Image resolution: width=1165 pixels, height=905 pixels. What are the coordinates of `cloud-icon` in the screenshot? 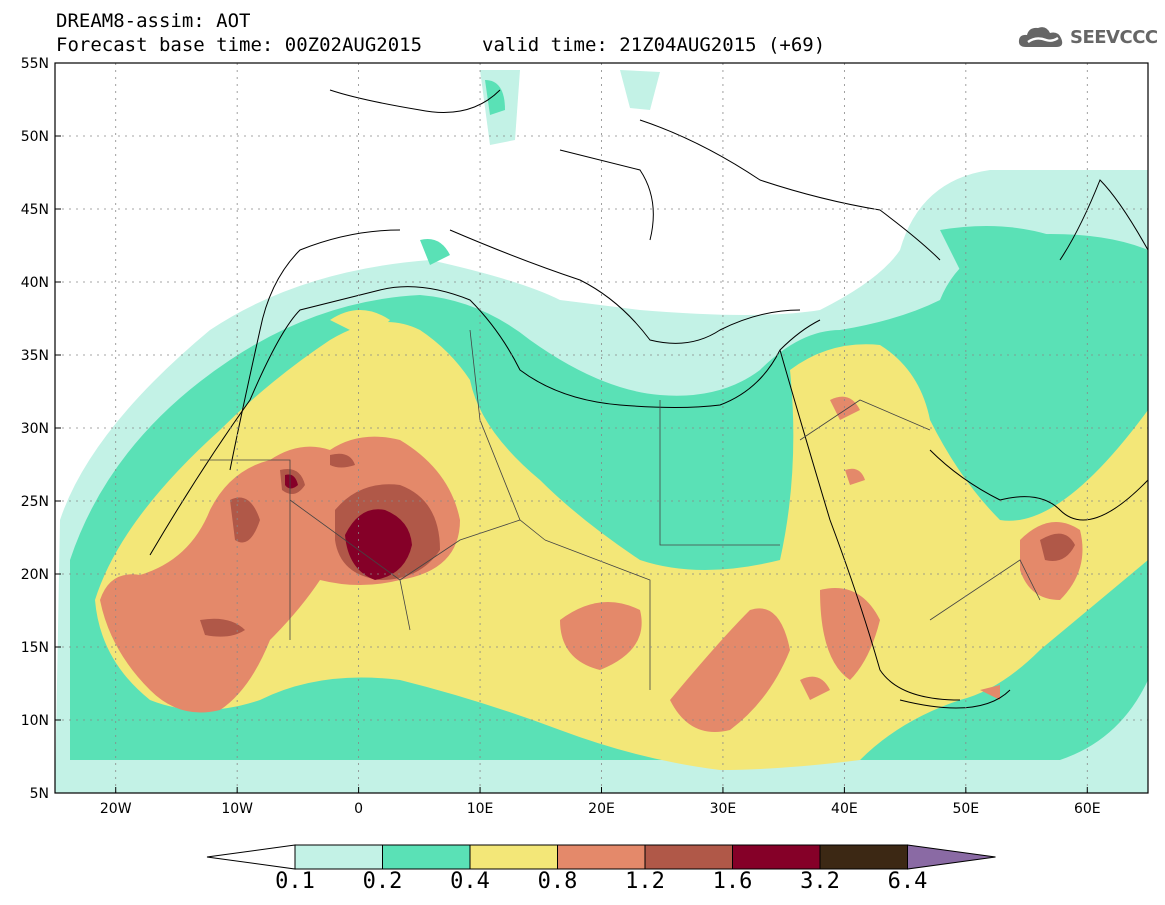 It's located at (1040, 37).